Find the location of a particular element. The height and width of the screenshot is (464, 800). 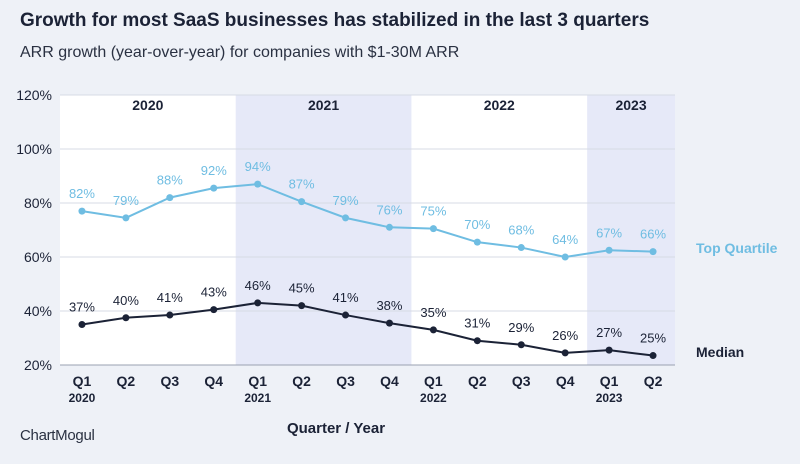

y-tick-label: 100% is located at coordinates (34, 149).